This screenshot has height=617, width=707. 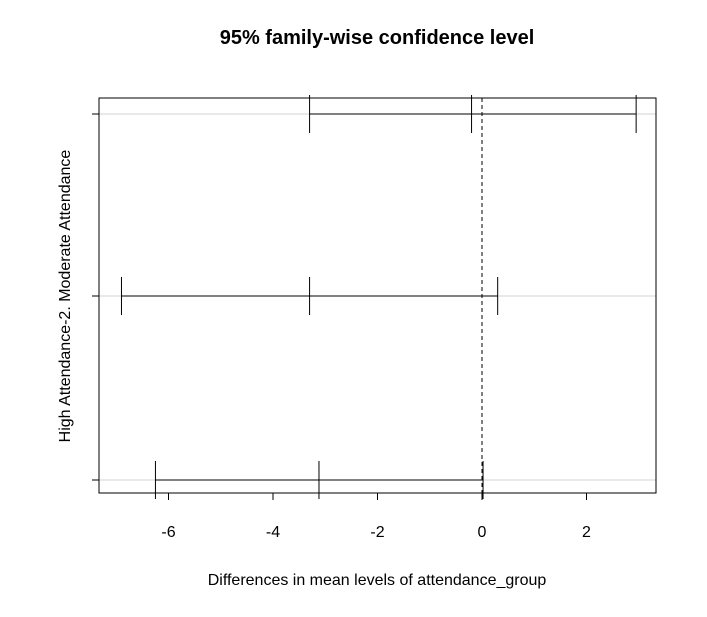 What do you see at coordinates (96, 297) in the screenshot?
I see `y-axis` at bounding box center [96, 297].